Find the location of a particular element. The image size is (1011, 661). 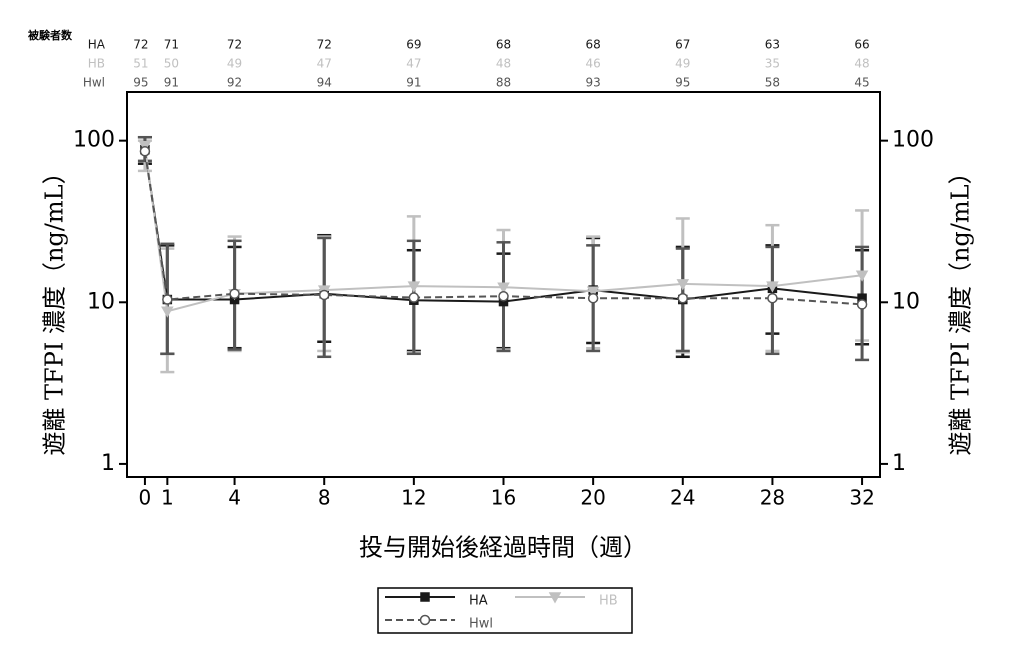

count-value: 92 is located at coordinates (234, 83).